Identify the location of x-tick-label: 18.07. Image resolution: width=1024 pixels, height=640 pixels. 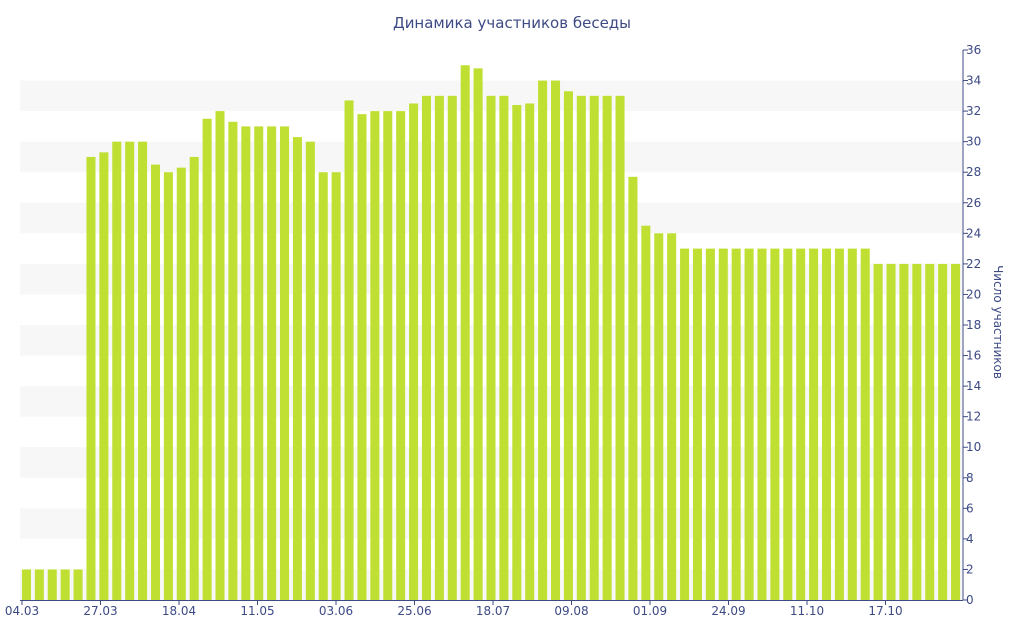
(493, 611).